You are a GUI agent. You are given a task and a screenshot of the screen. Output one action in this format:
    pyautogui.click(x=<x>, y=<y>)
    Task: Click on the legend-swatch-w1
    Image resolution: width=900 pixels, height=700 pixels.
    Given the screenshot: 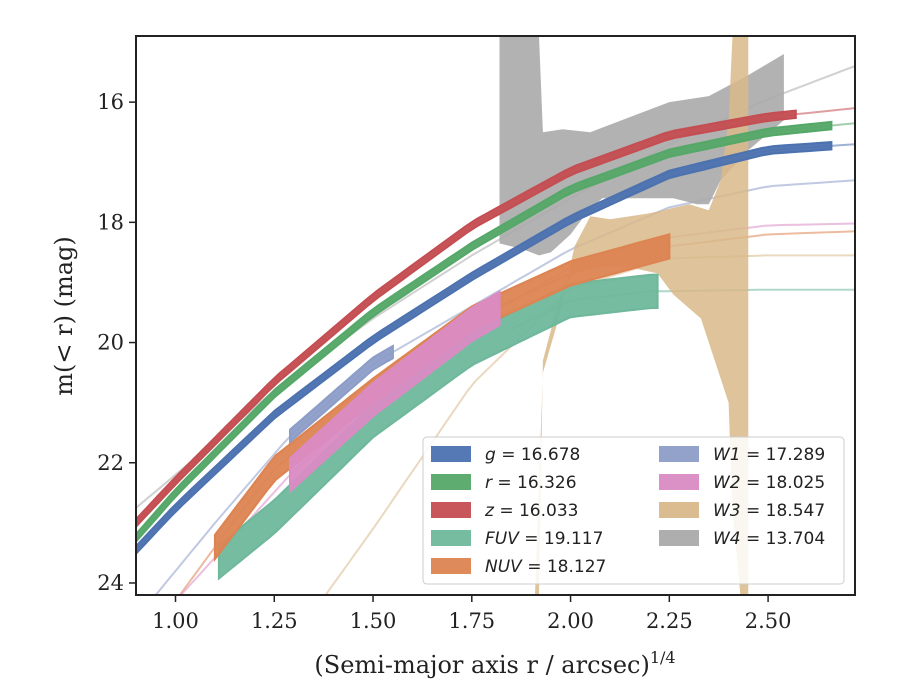 What is the action you would take?
    pyautogui.click(x=679, y=454)
    